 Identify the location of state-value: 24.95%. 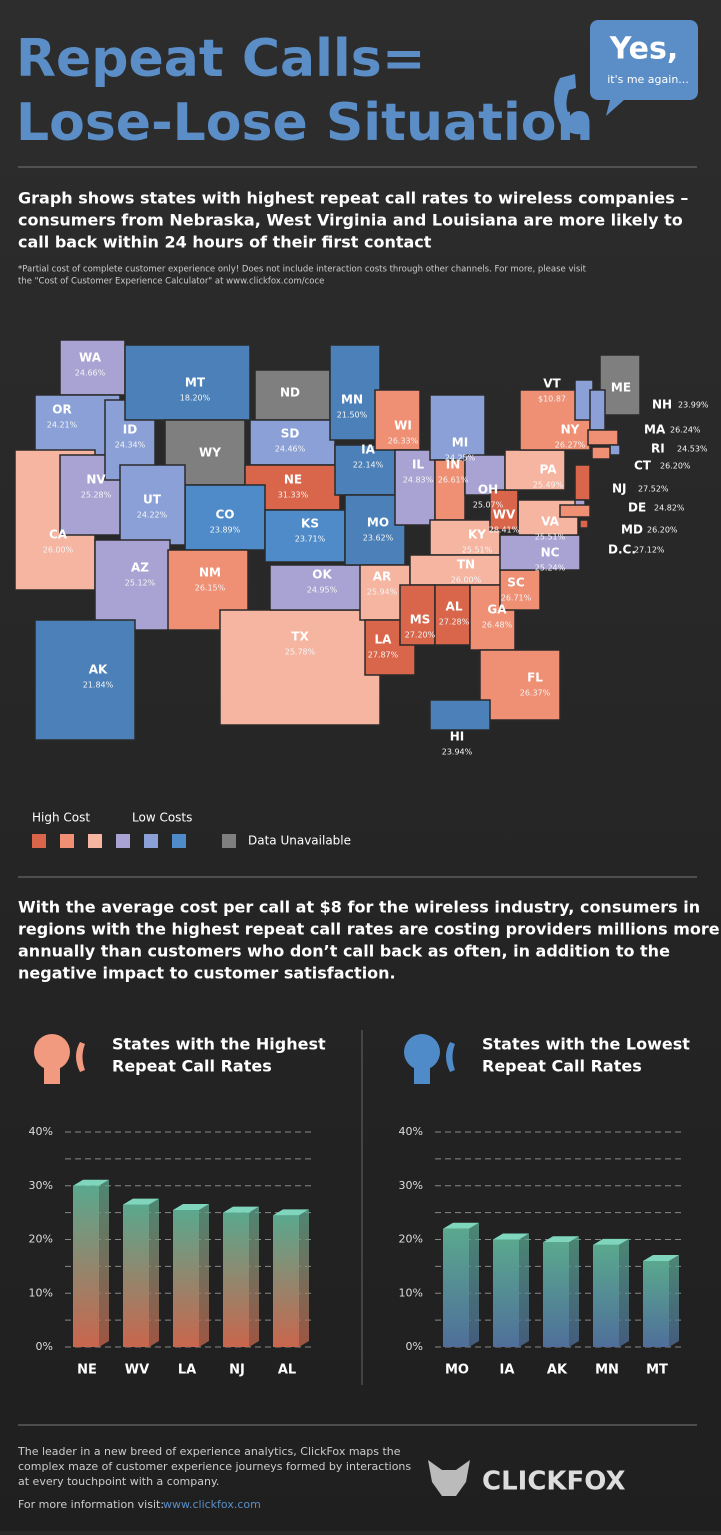
(322, 590).